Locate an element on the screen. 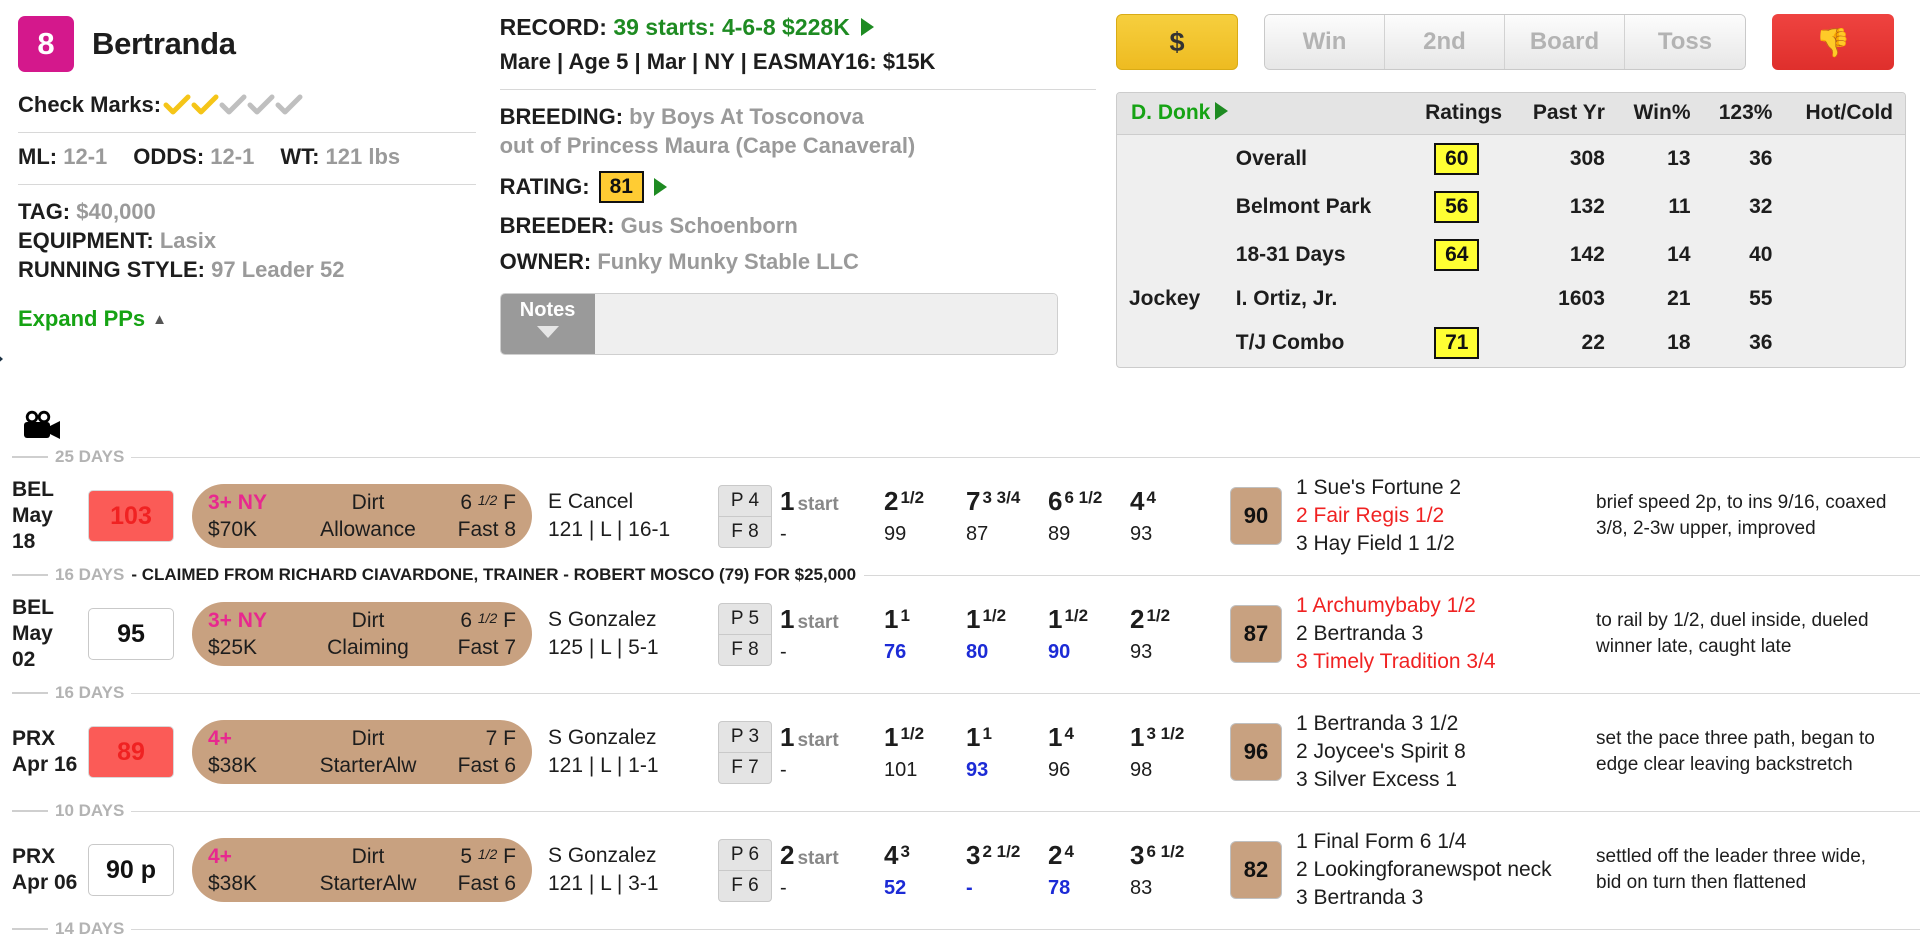 The width and height of the screenshot is (1920, 938). race-track-date: BEL May 02 is located at coordinates (45, 634).